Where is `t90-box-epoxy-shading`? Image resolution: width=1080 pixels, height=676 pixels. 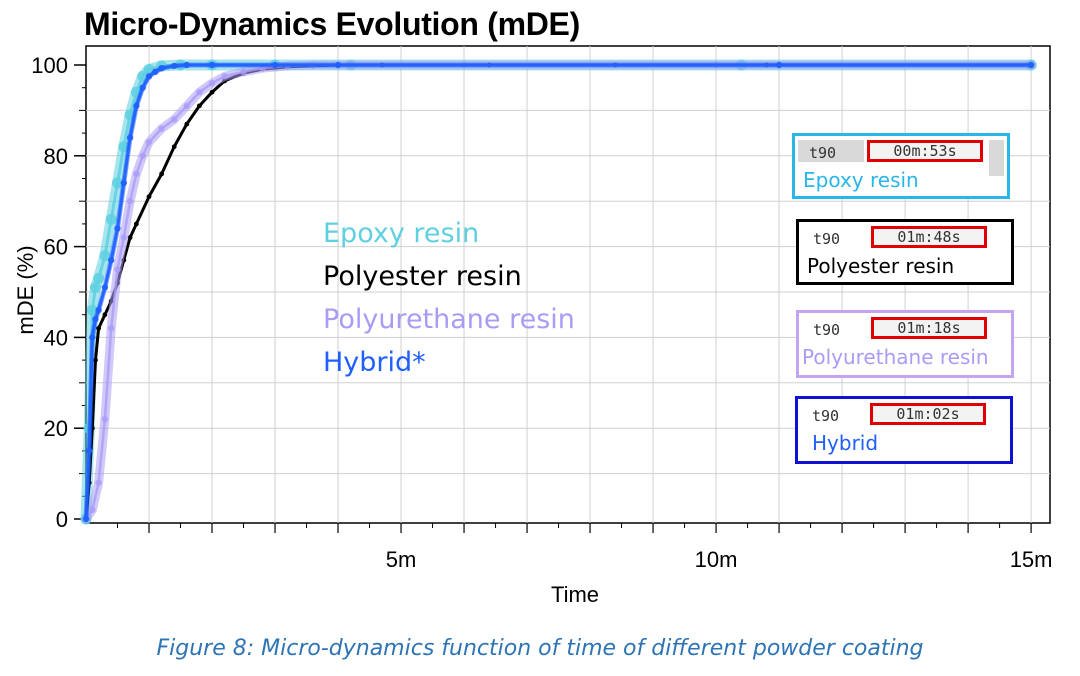 t90-box-epoxy-shading is located at coordinates (831, 151).